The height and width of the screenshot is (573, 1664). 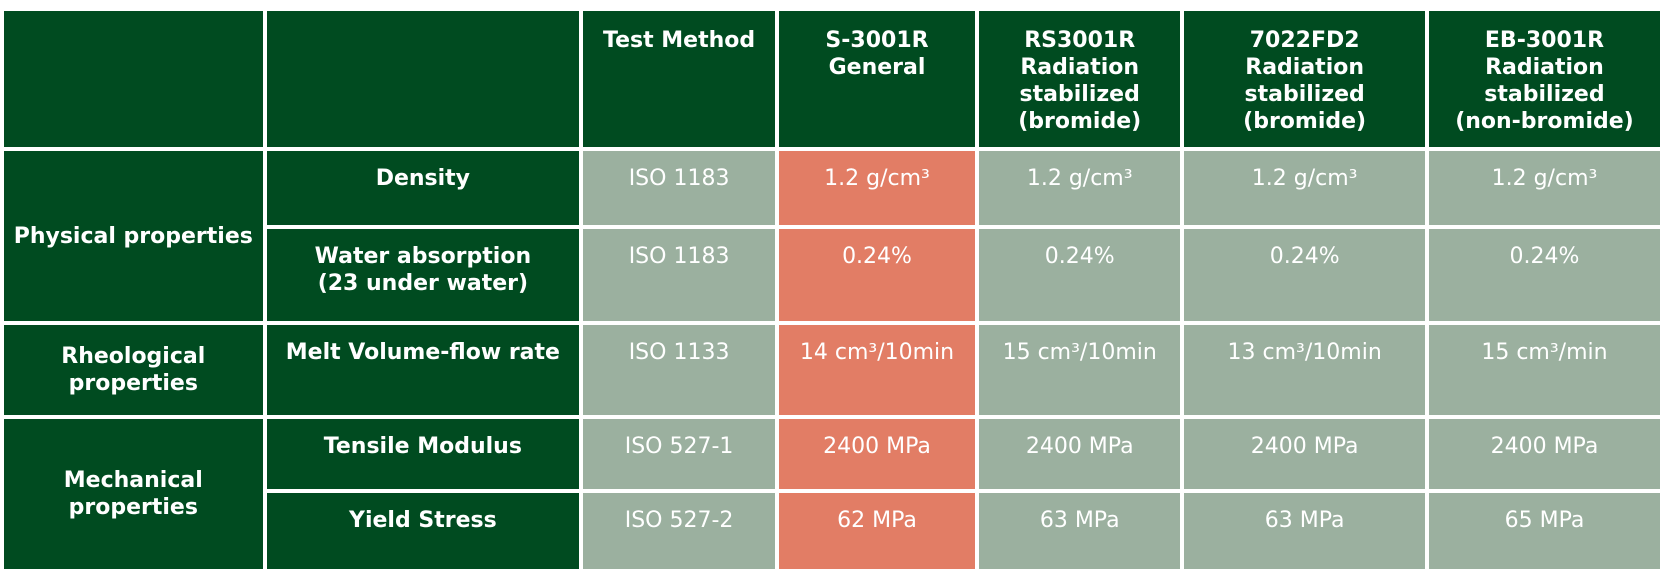 What do you see at coordinates (1304, 275) in the screenshot?
I see `value-water-7022fd2: 0.24%` at bounding box center [1304, 275].